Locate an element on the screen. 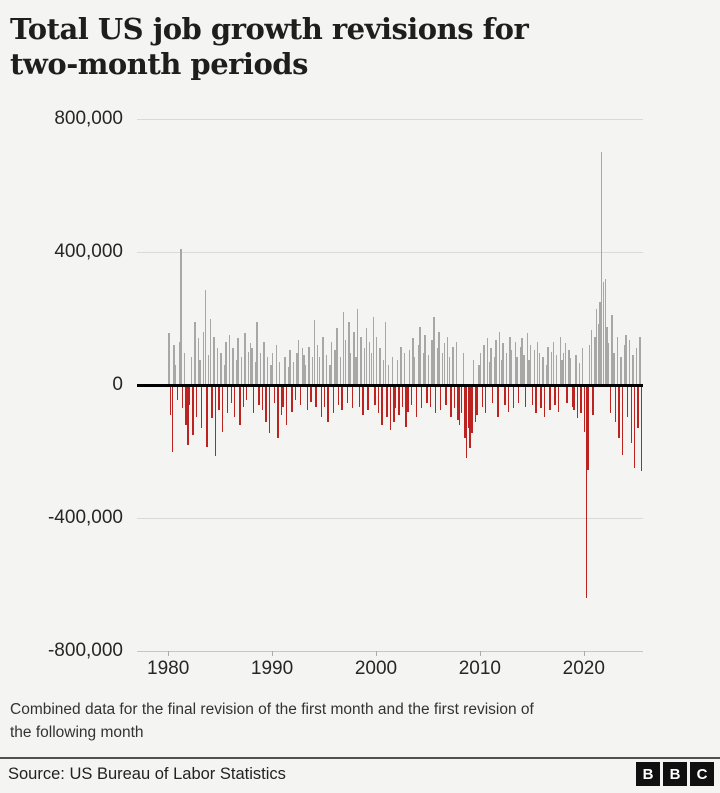 The height and width of the screenshot is (793, 720). y-axis-label: -800,000 is located at coordinates (85, 650).